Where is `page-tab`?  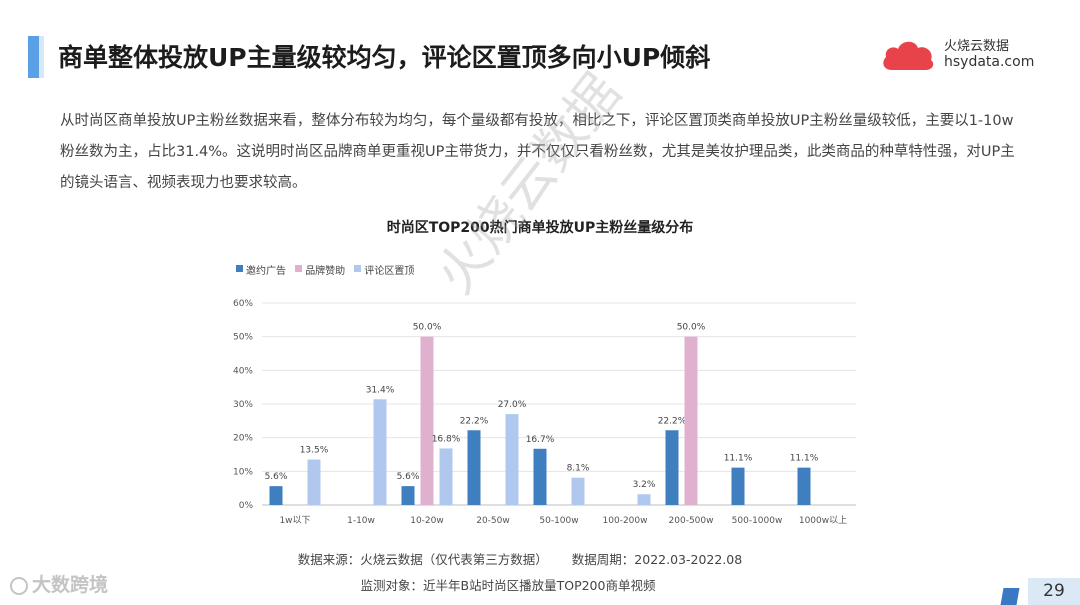
page-tab is located at coordinates (1054, 591).